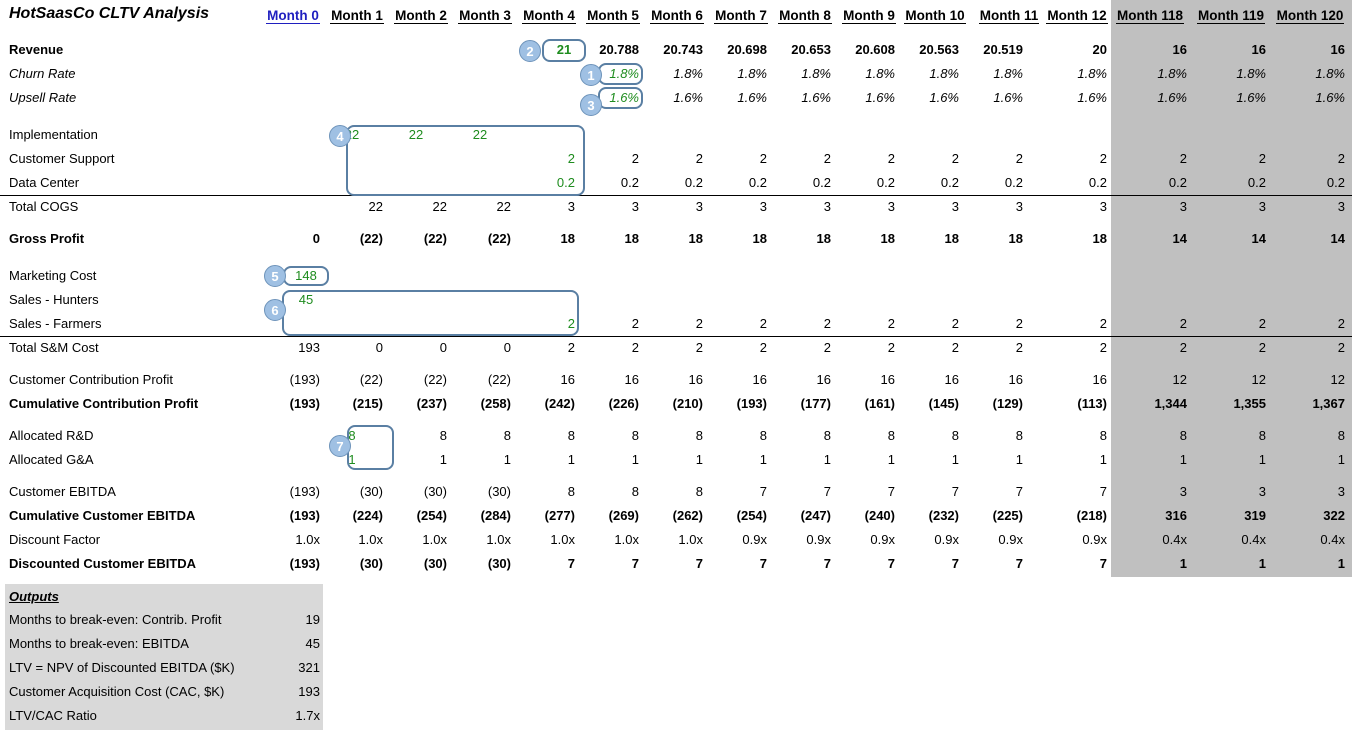 The height and width of the screenshot is (730, 1352). What do you see at coordinates (805, 16) in the screenshot?
I see `month-header-8: Month 8` at bounding box center [805, 16].